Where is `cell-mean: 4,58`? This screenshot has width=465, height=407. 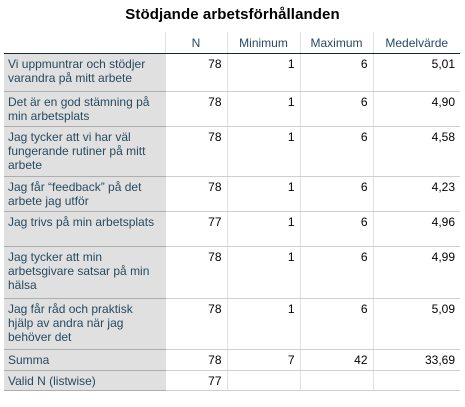
cell-mean: 4,58 is located at coordinates (416, 151).